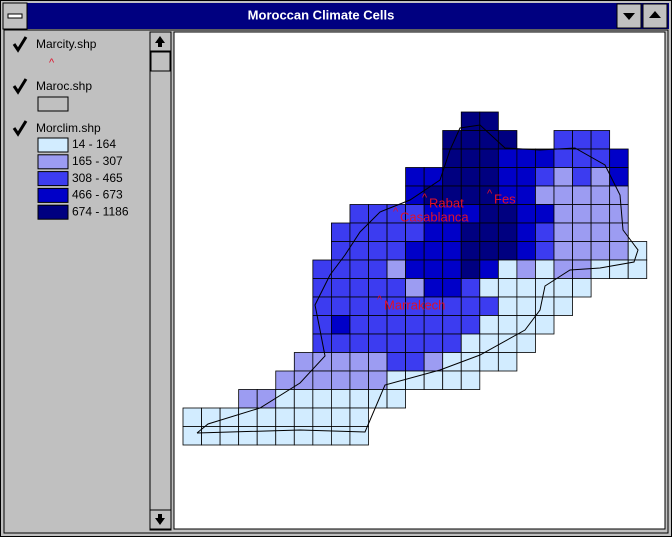 Image resolution: width=672 pixels, height=542 pixels. What do you see at coordinates (97, 161) in the screenshot?
I see `class-label: 165 - 307` at bounding box center [97, 161].